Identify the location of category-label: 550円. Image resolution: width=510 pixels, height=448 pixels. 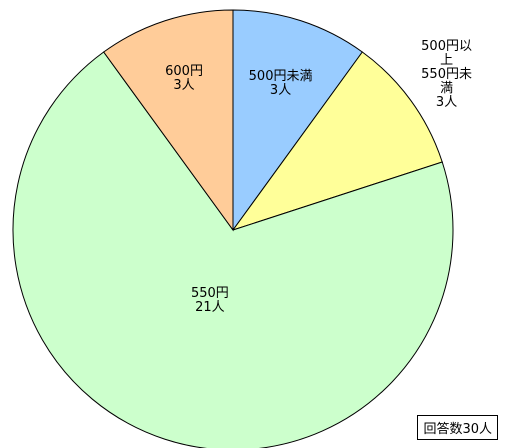
(209, 294).